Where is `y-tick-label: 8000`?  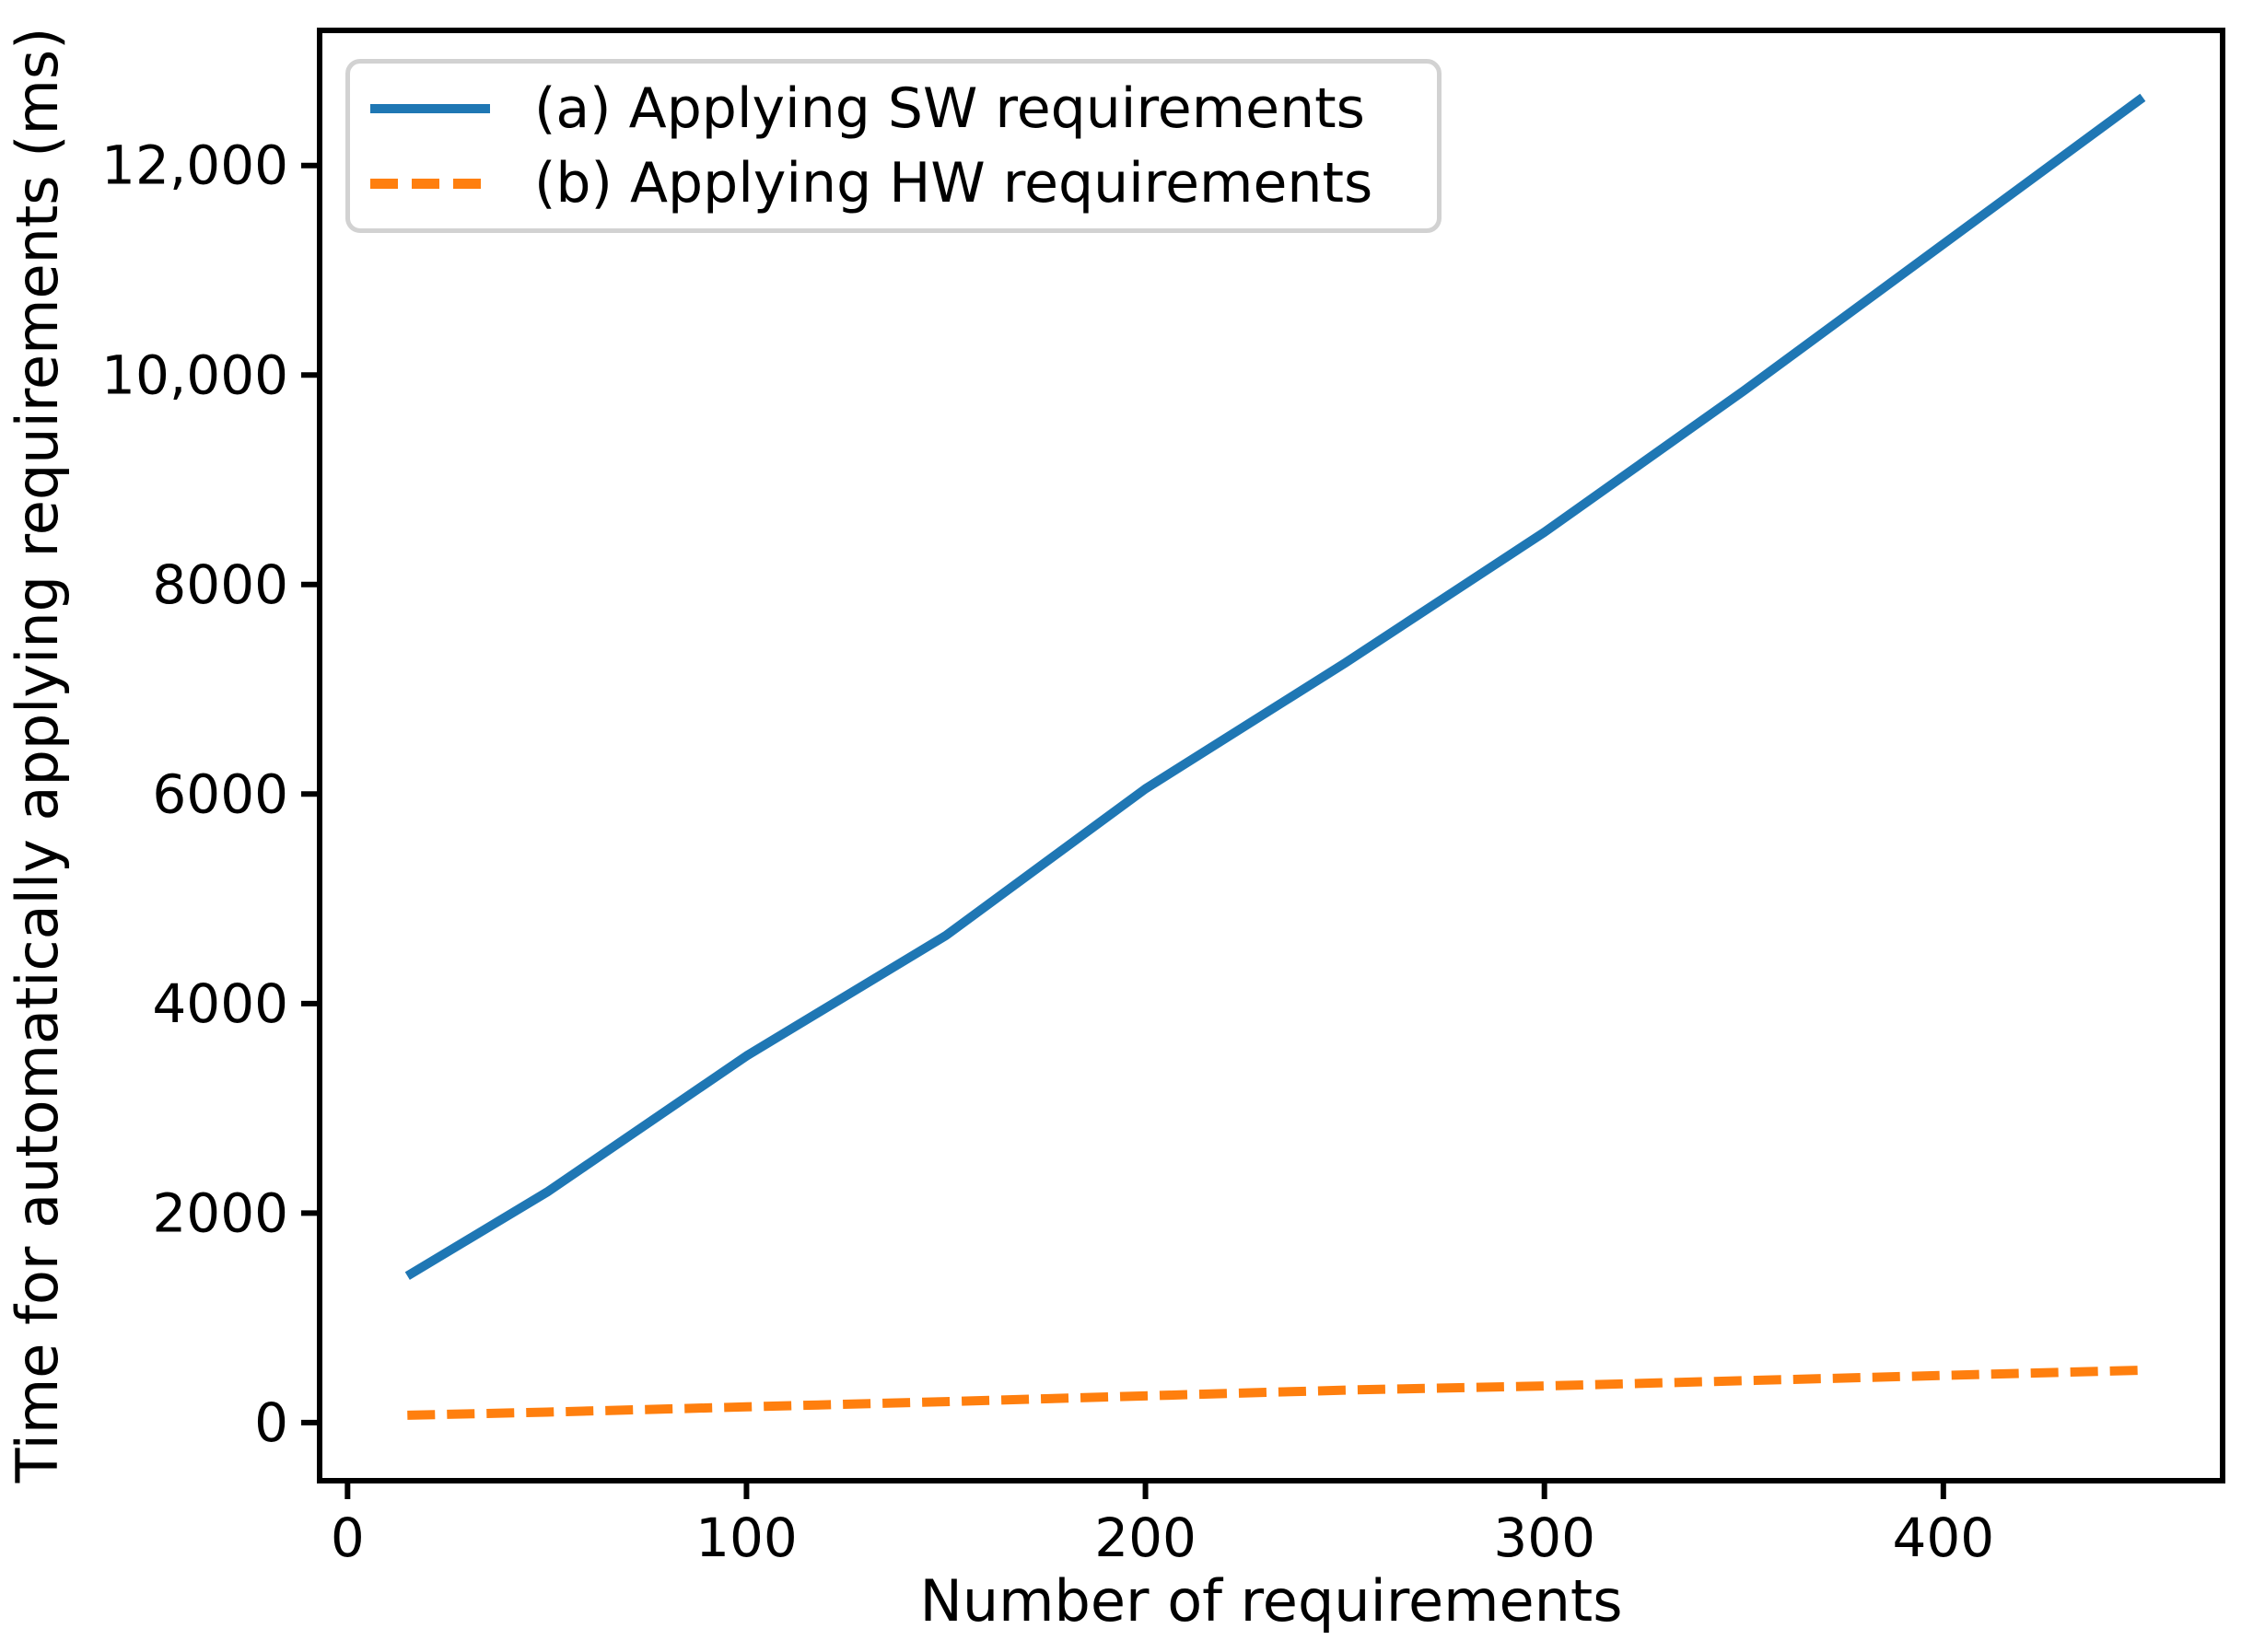
y-tick-label: 8000 is located at coordinates (220, 584).